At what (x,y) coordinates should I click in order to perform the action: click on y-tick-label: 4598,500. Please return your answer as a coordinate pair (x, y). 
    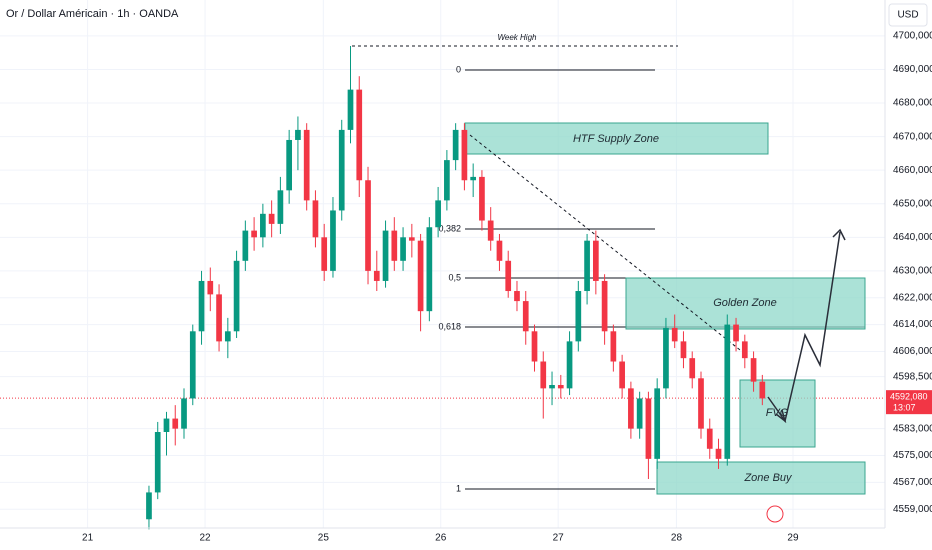
    Looking at the image, I should click on (912, 376).